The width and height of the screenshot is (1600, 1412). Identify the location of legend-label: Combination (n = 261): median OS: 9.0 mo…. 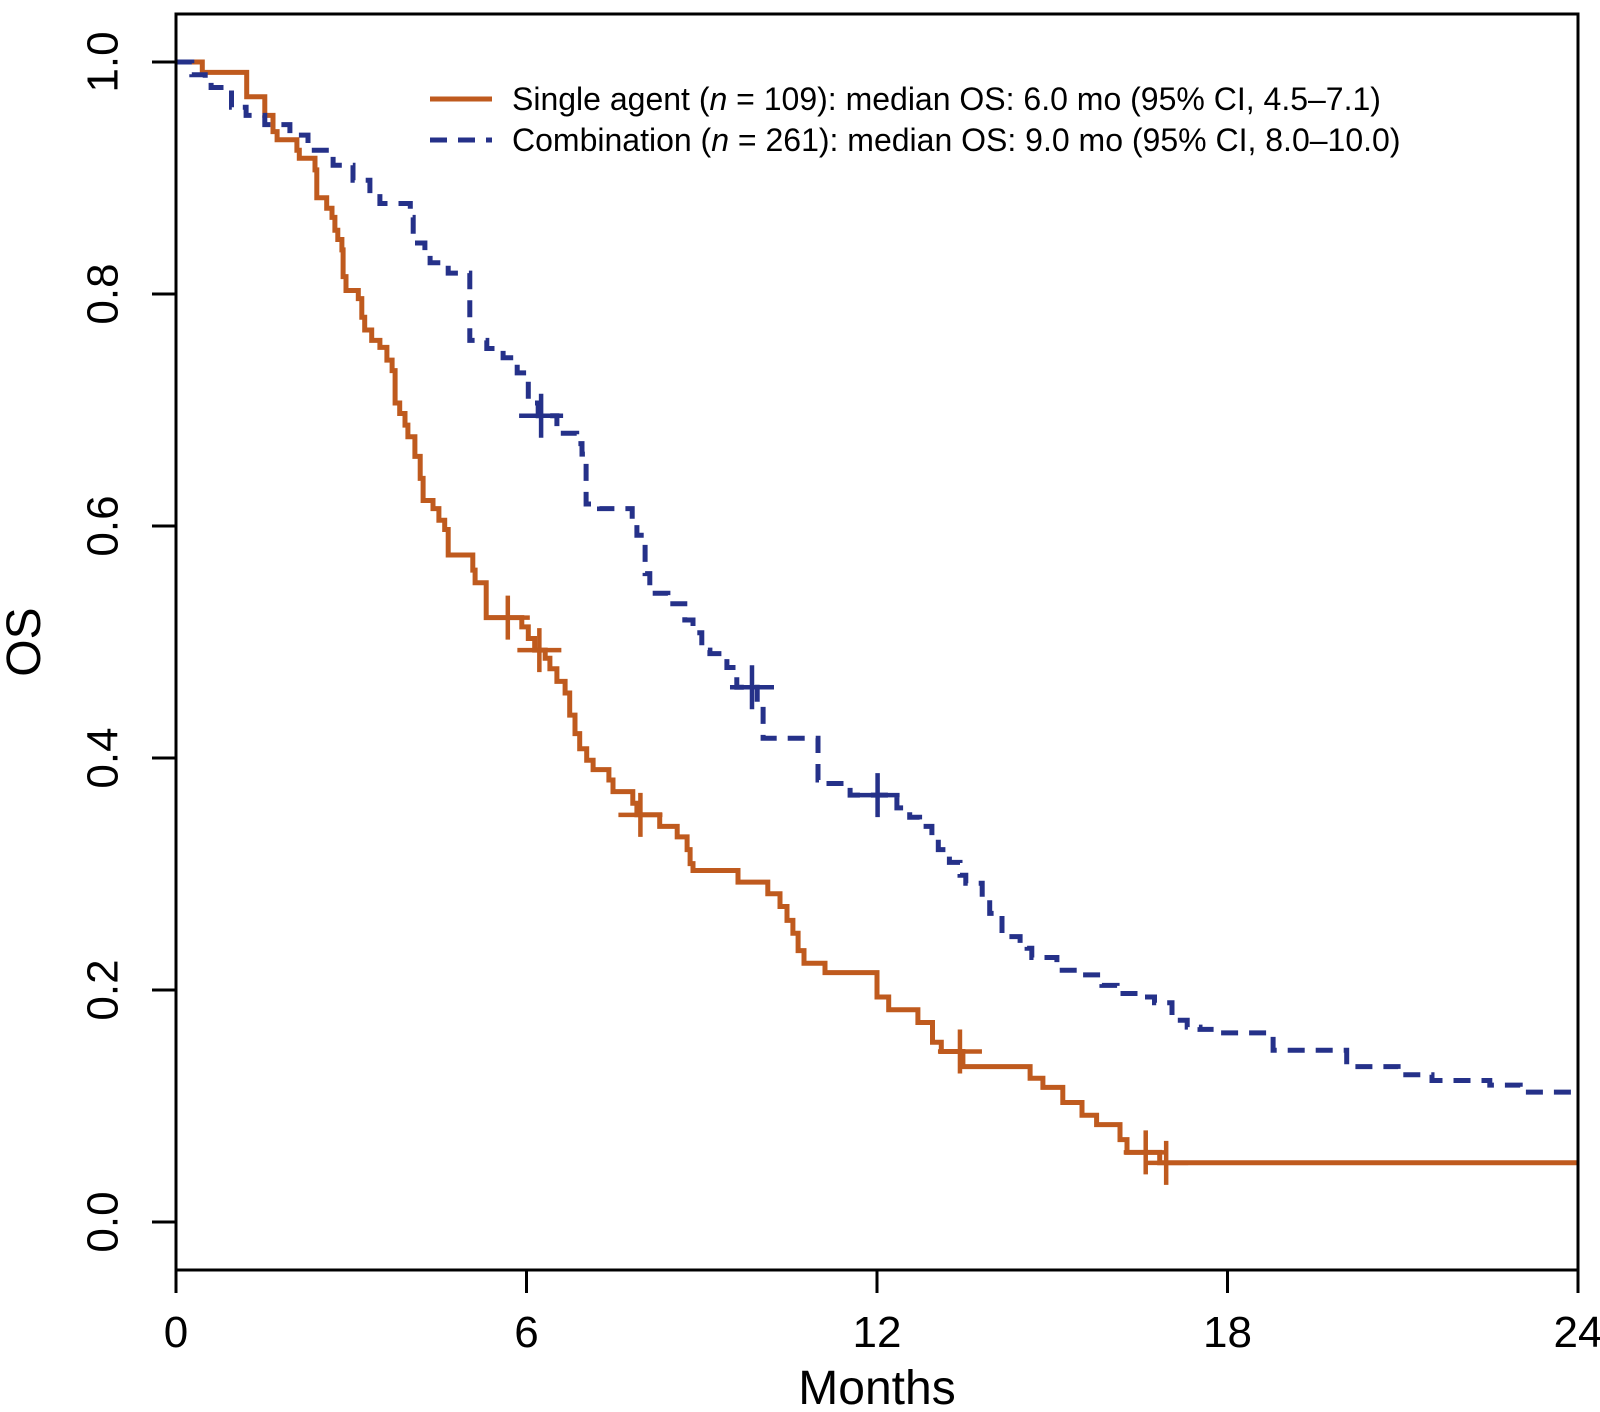
(956, 140).